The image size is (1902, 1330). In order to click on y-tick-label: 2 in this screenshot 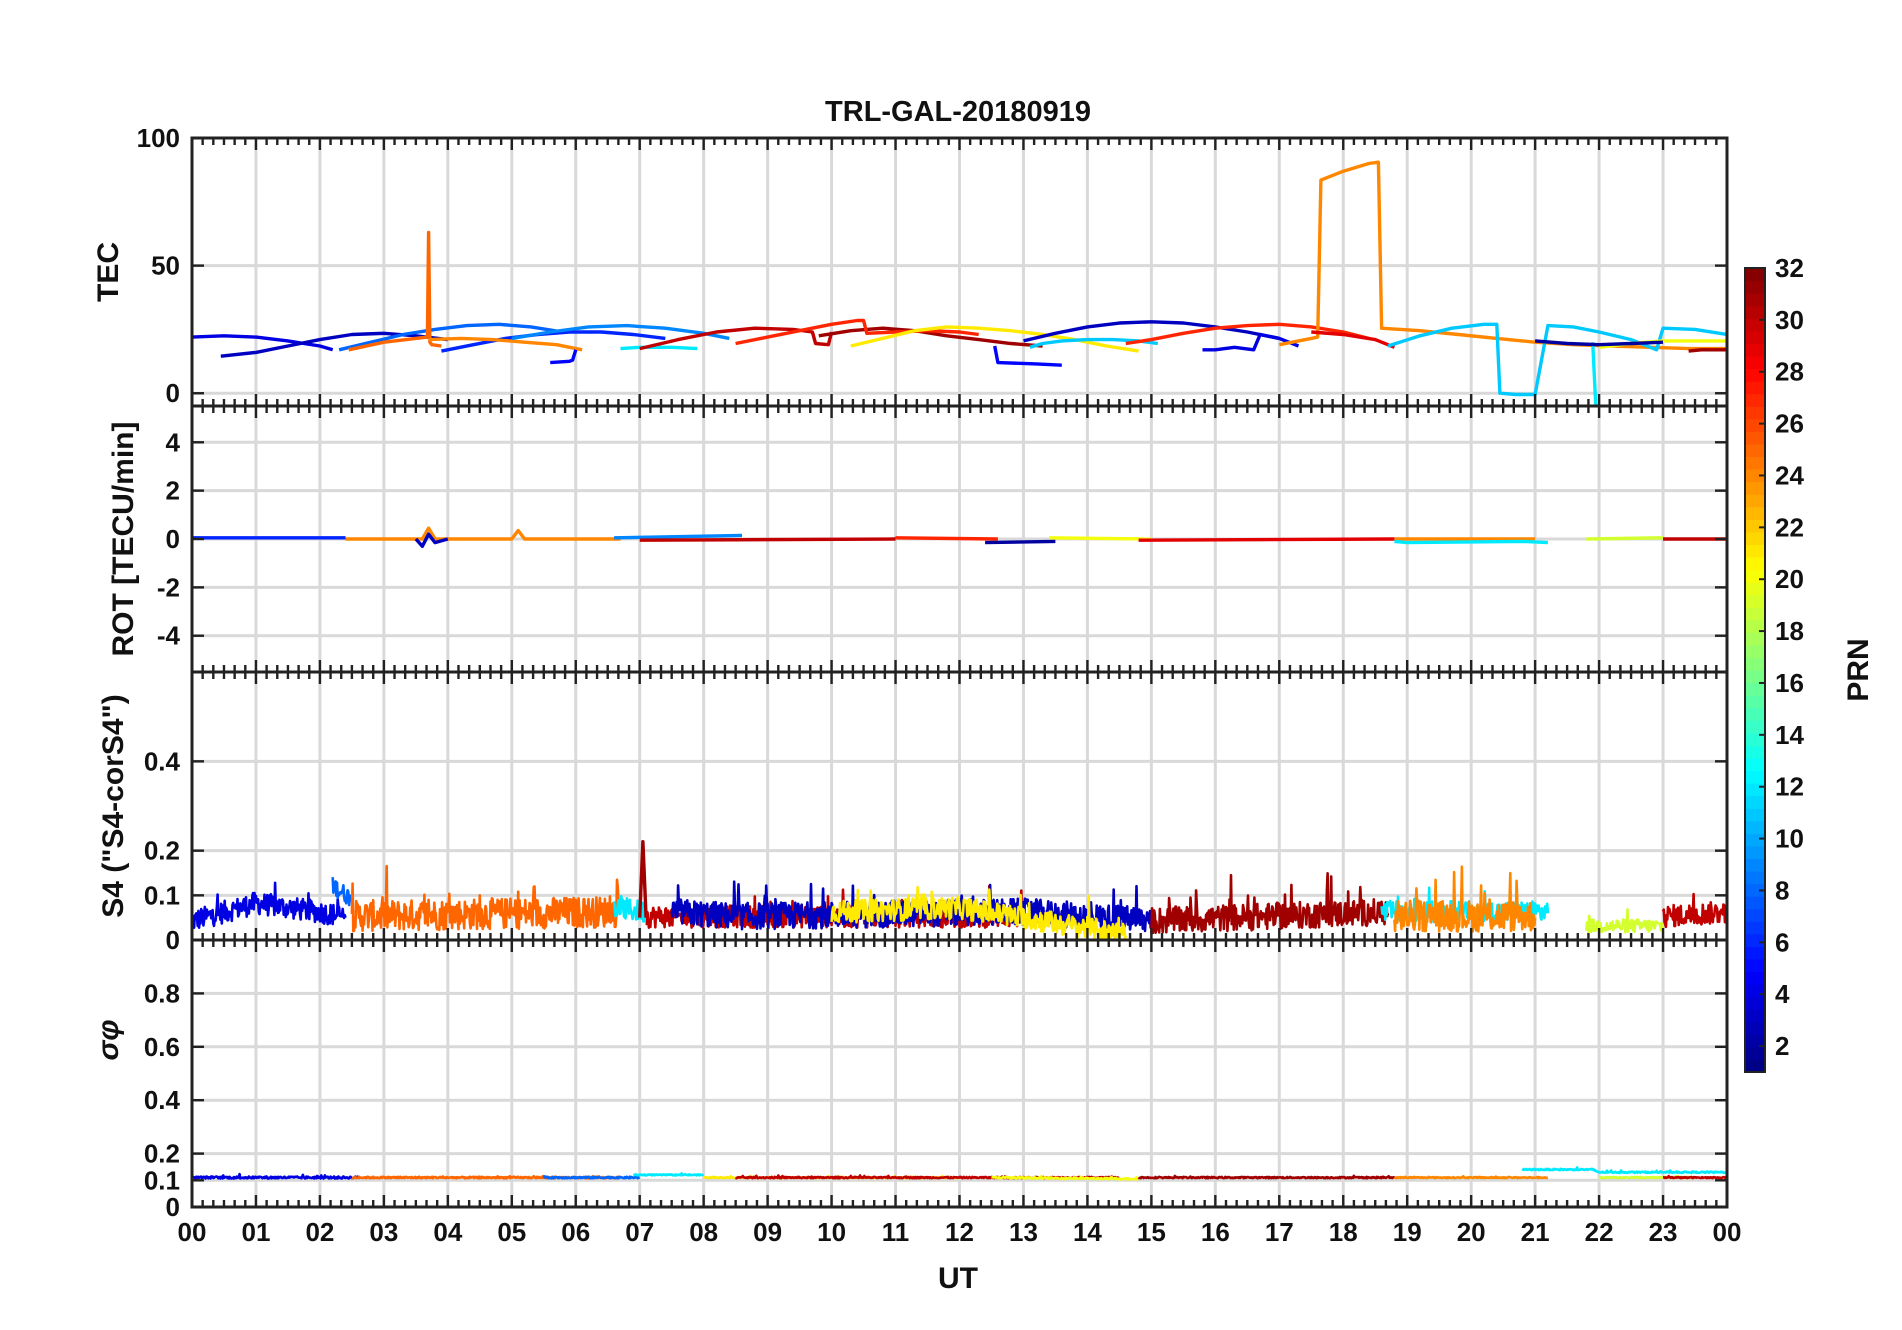, I will do `click(173, 491)`.